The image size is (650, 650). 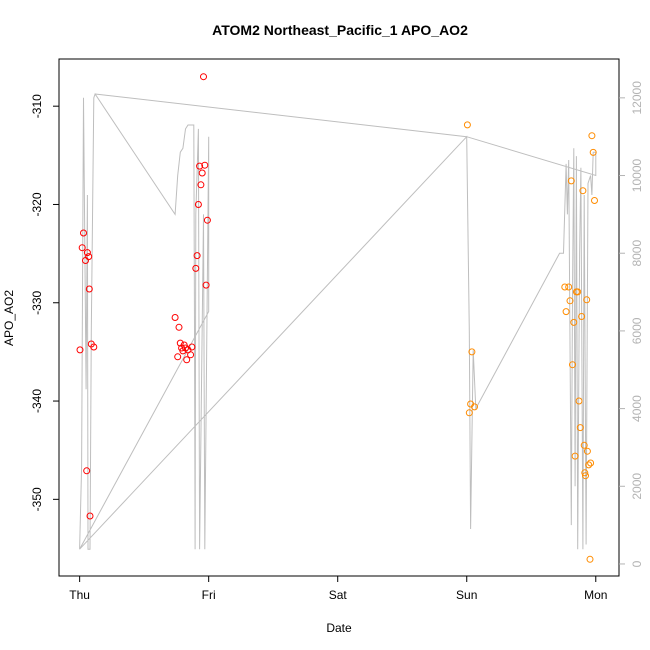 What do you see at coordinates (37, 499) in the screenshot?
I see `y-tick-label: -350` at bounding box center [37, 499].